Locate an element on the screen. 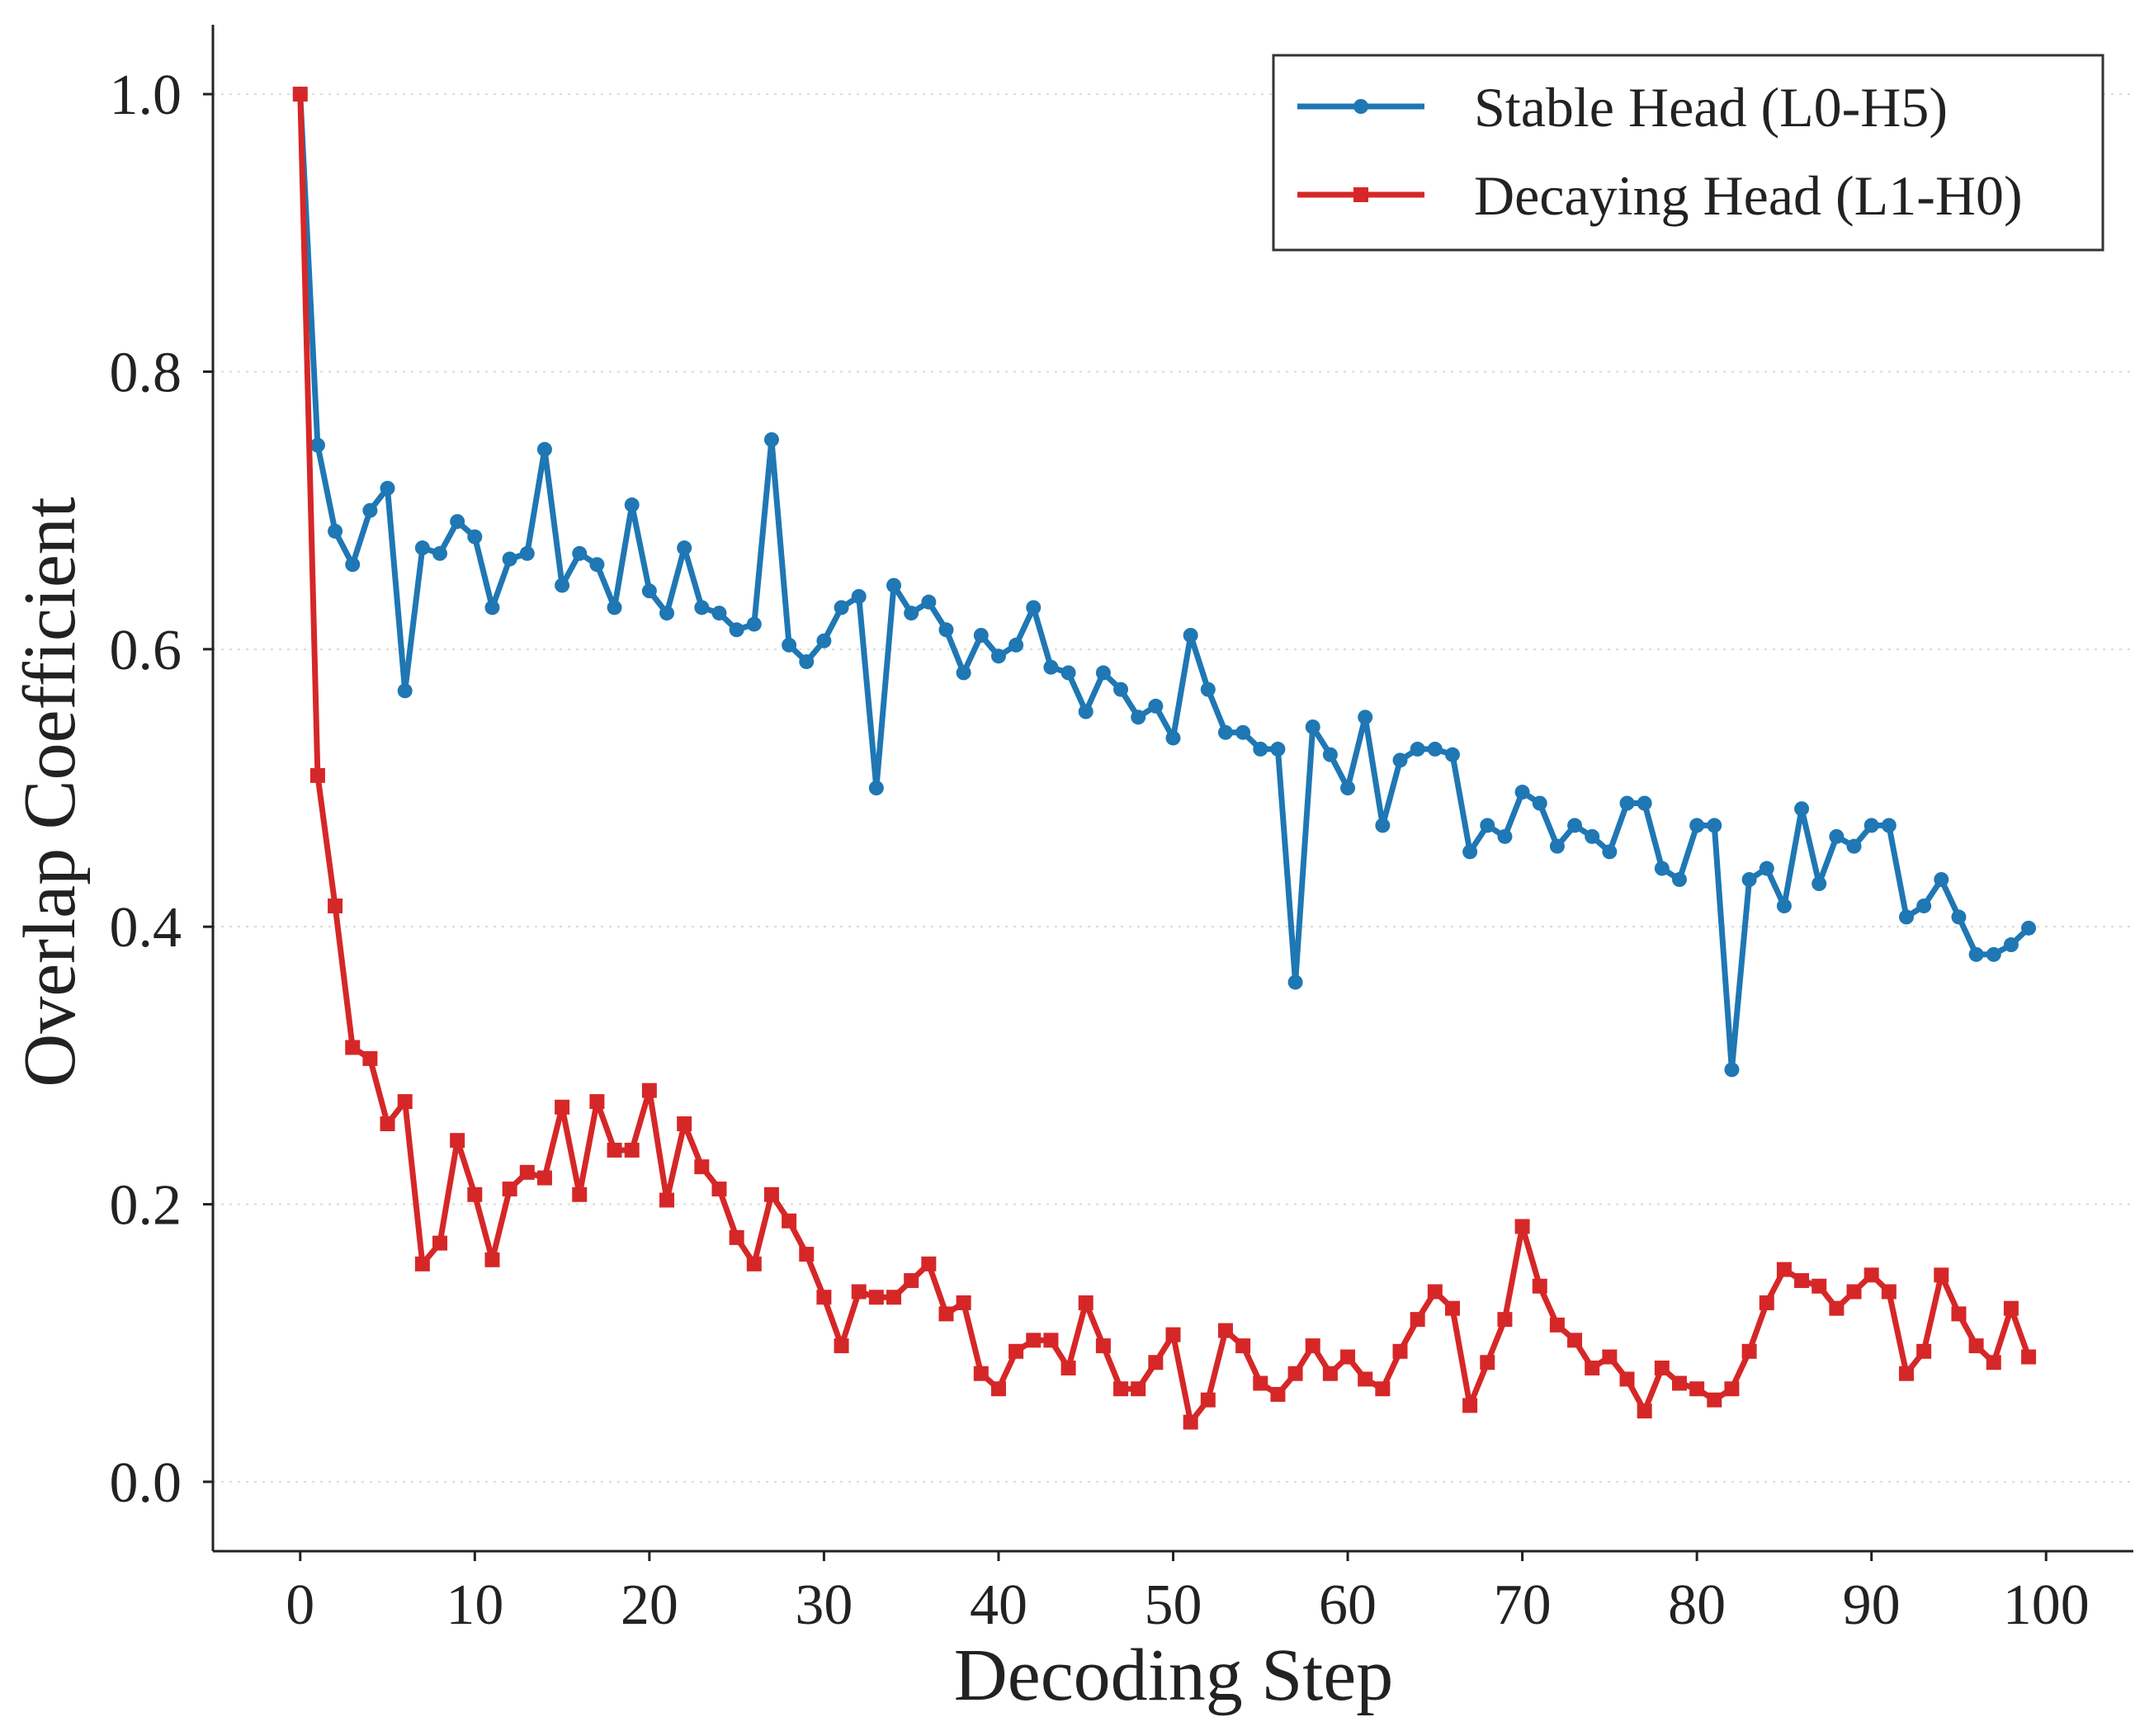 This screenshot has width=2154, height=1736. legend-marker is located at coordinates (1360, 106).